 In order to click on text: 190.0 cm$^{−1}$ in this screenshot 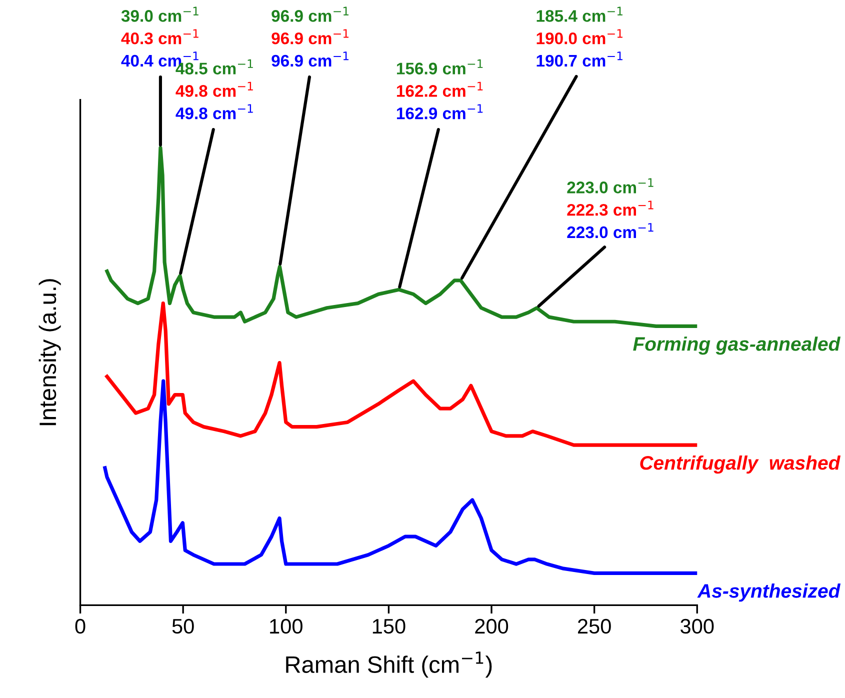, I will do `click(579, 36)`.